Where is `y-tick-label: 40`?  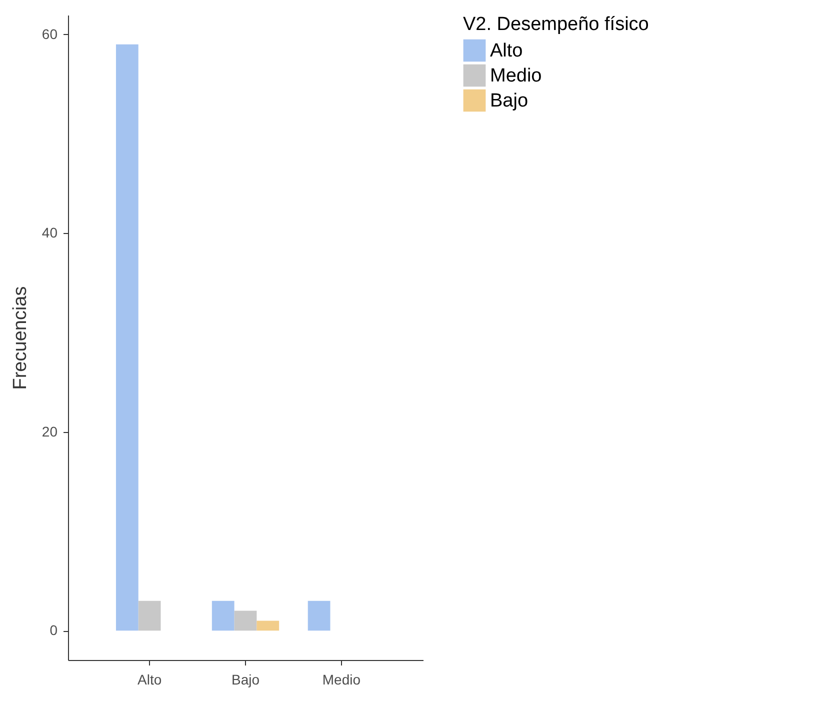 y-tick-label: 40 is located at coordinates (50, 232).